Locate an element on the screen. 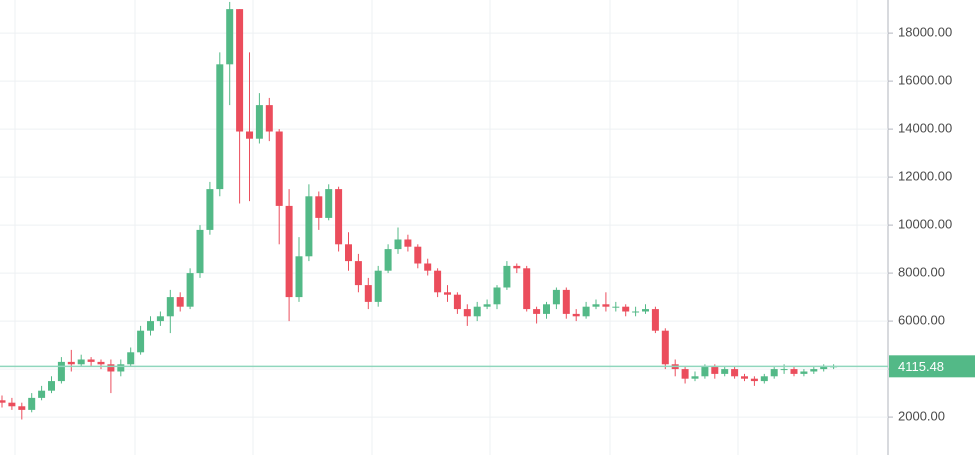  y-tick-label: 16000.00 is located at coordinates (925, 80).